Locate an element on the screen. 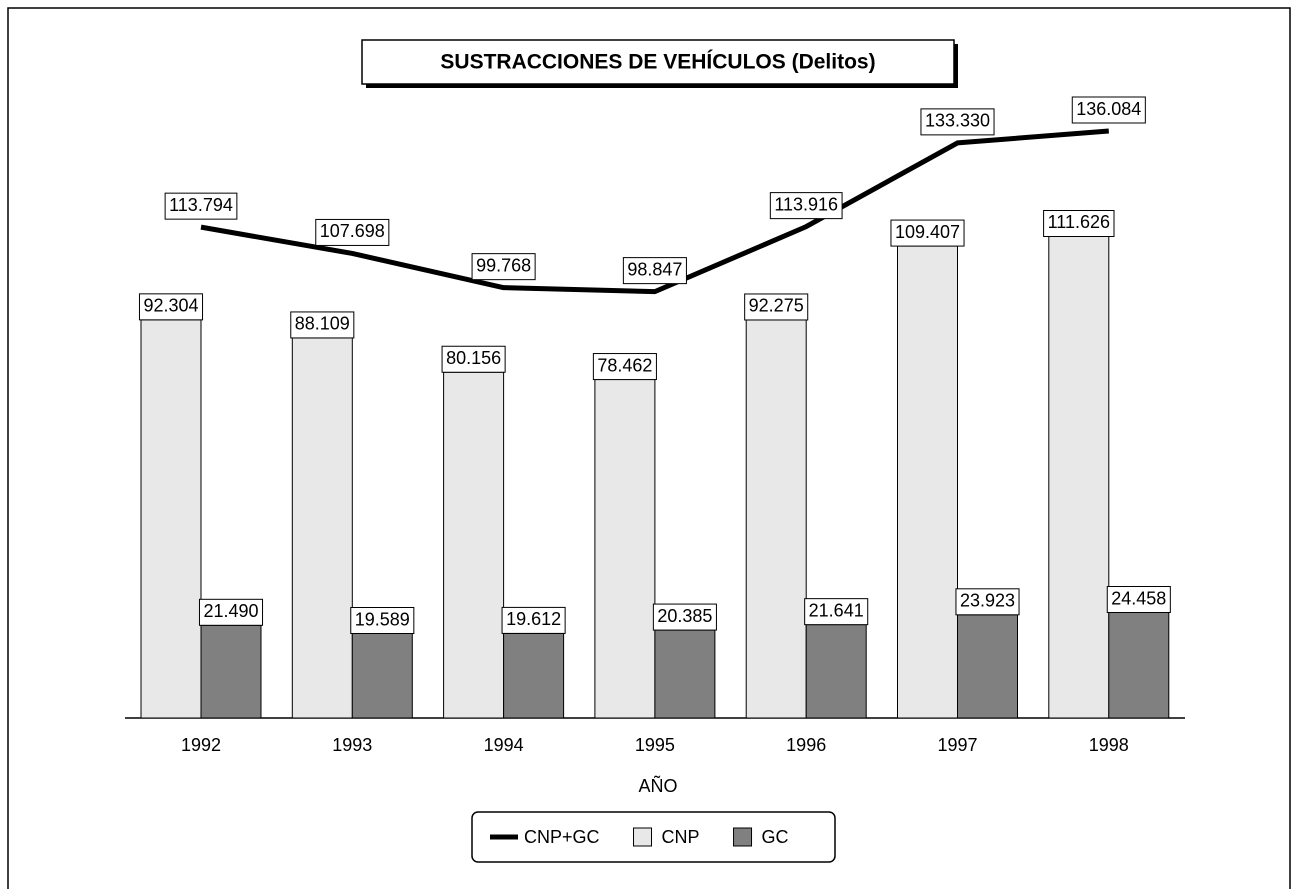 Image resolution: width=1297 pixels, height=889 pixels. legend-label: CNP+GC is located at coordinates (562, 837).